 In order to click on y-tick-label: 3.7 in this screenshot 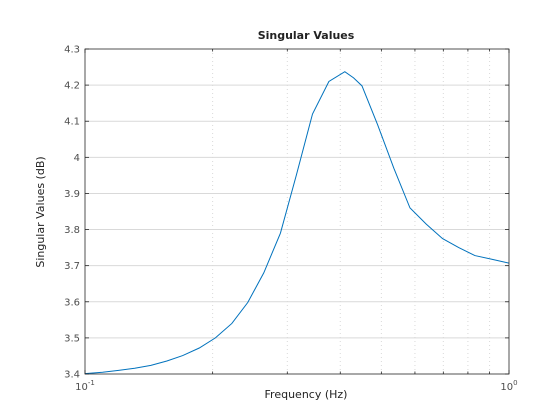, I will do `click(72, 266)`.